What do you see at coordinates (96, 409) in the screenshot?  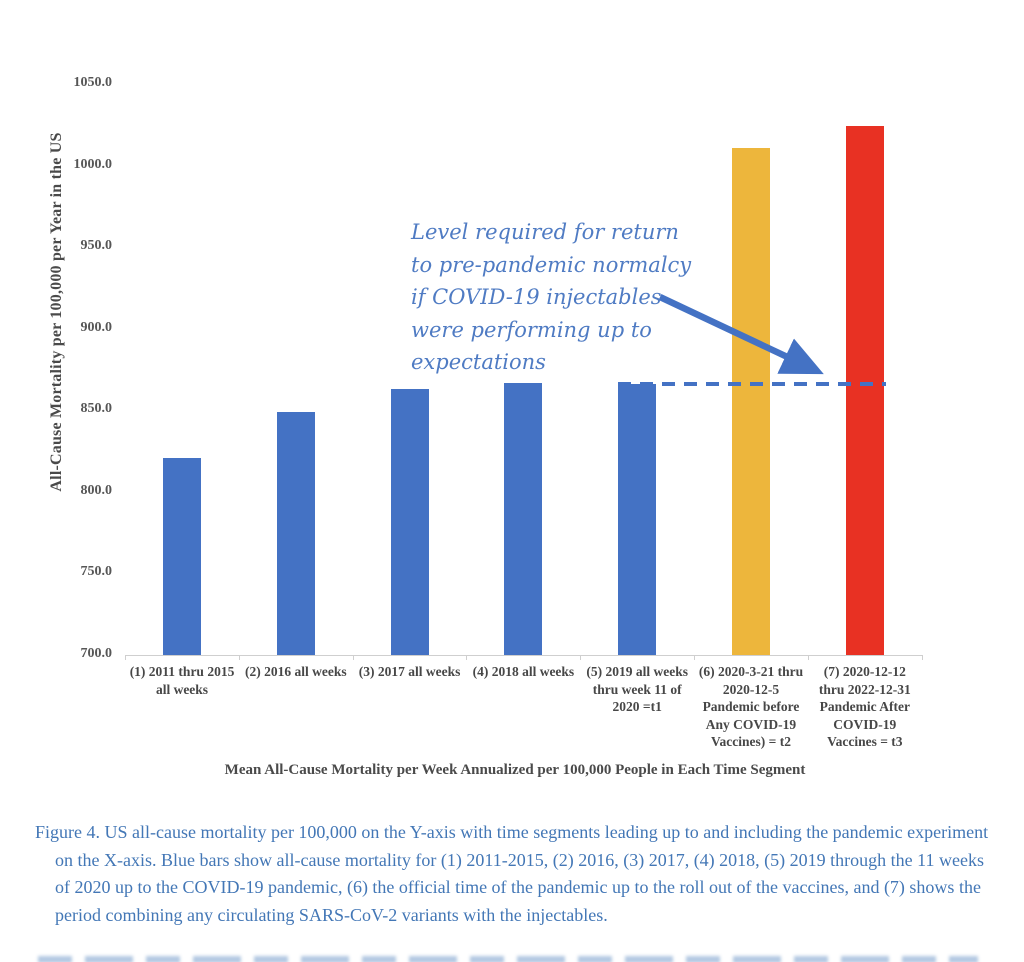 I see `y-tick-label: 850.0` at bounding box center [96, 409].